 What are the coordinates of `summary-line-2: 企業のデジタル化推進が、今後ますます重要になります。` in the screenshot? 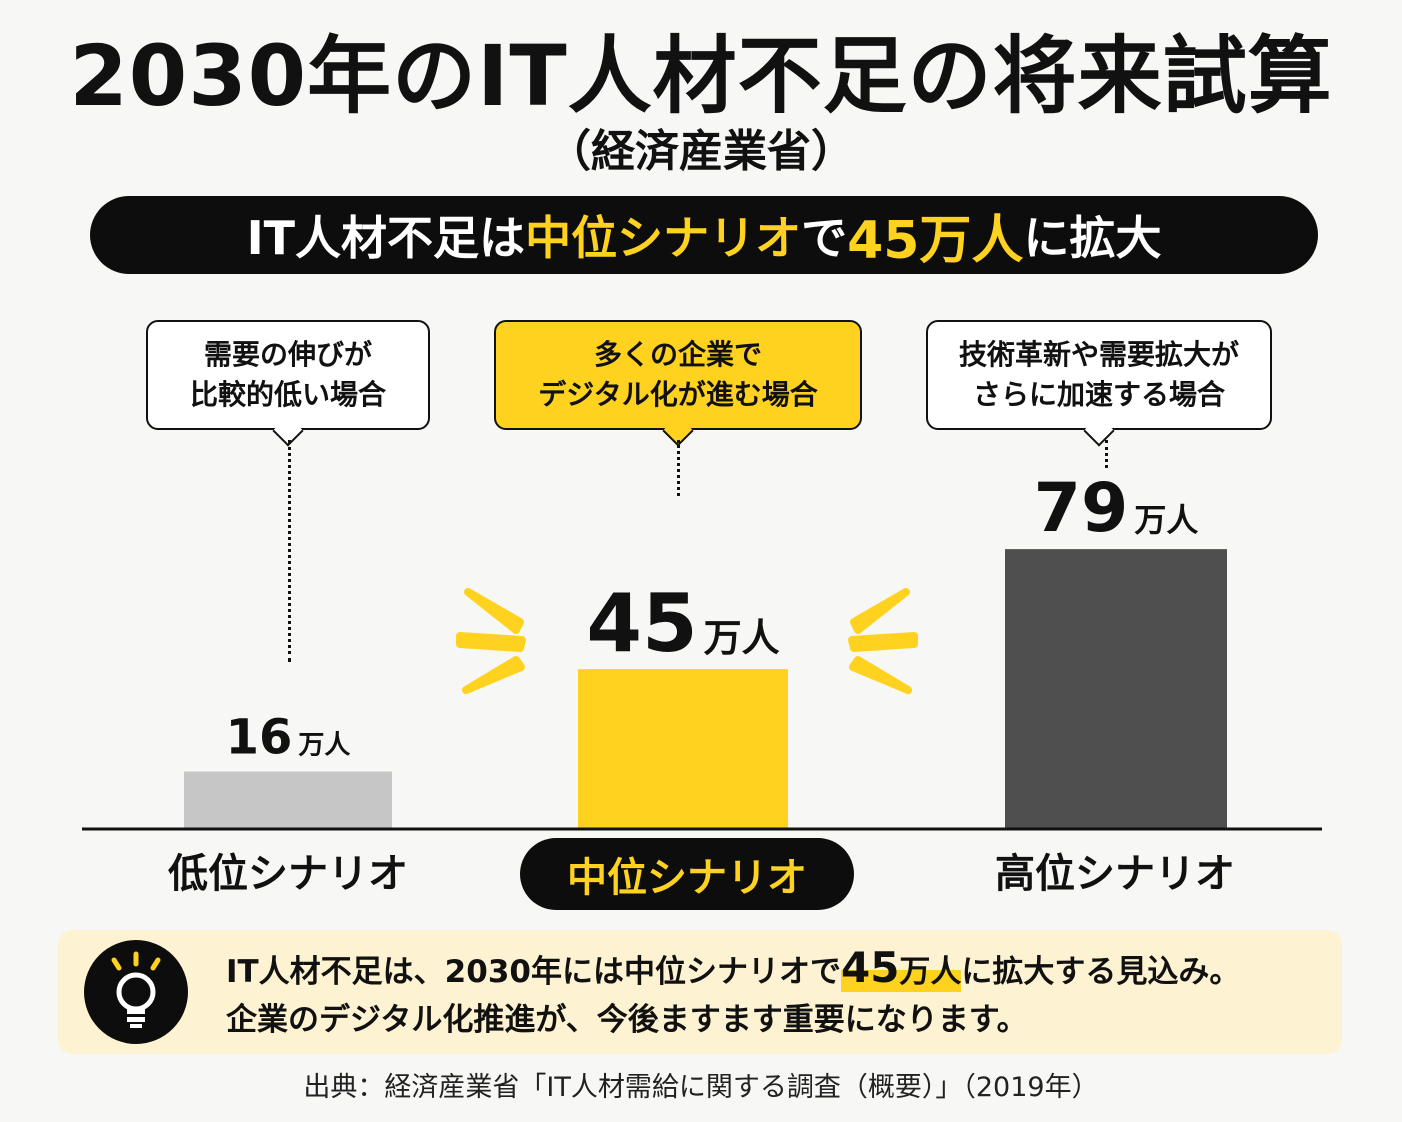 It's located at (627, 1020).